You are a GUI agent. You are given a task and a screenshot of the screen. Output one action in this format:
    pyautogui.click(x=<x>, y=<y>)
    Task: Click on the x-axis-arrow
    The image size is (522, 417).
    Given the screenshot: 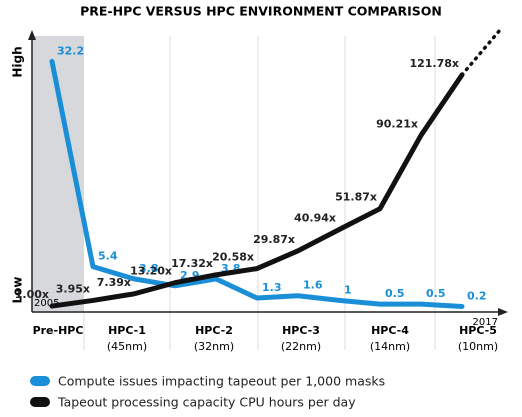 What is the action you would take?
    pyautogui.click(x=503, y=312)
    